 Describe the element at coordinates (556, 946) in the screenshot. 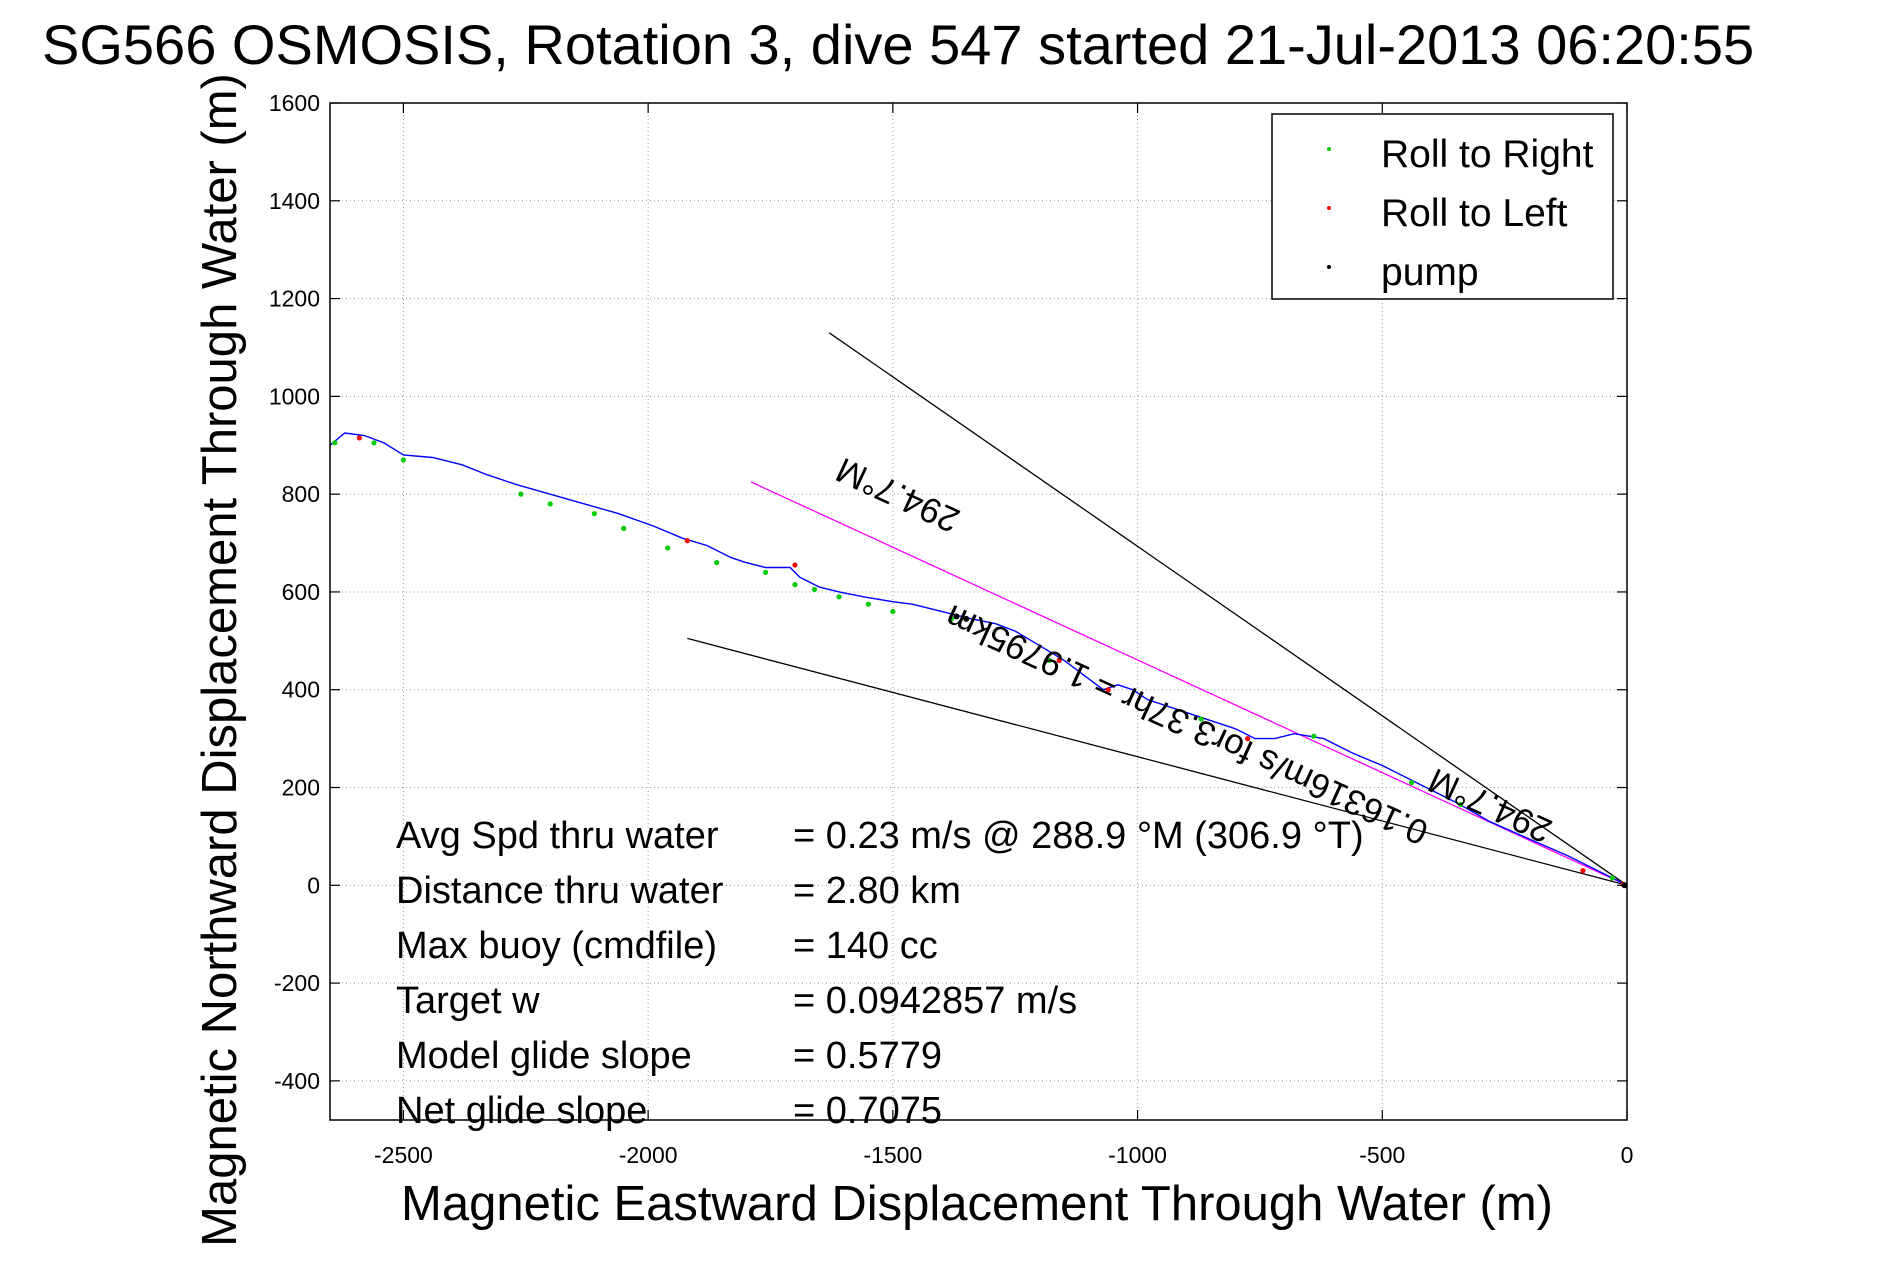

I see `stat-label: Max buoy (cmdfile)` at that location.